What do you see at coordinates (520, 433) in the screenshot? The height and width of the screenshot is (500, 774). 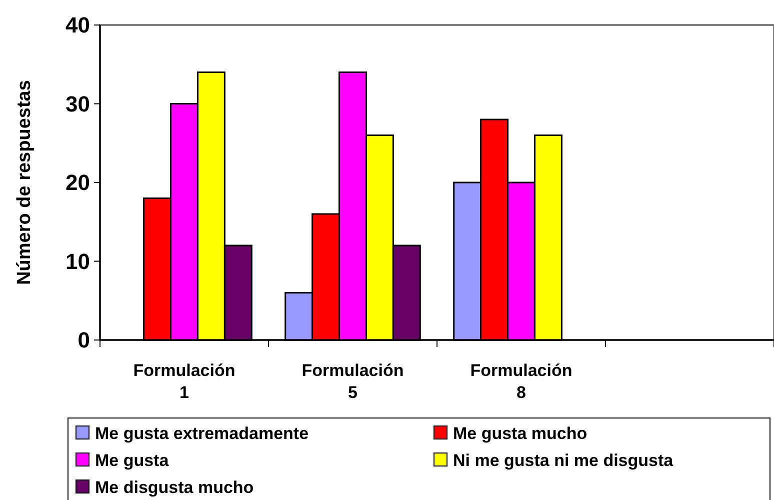 I see `legend-label: Me gusta mucho` at bounding box center [520, 433].